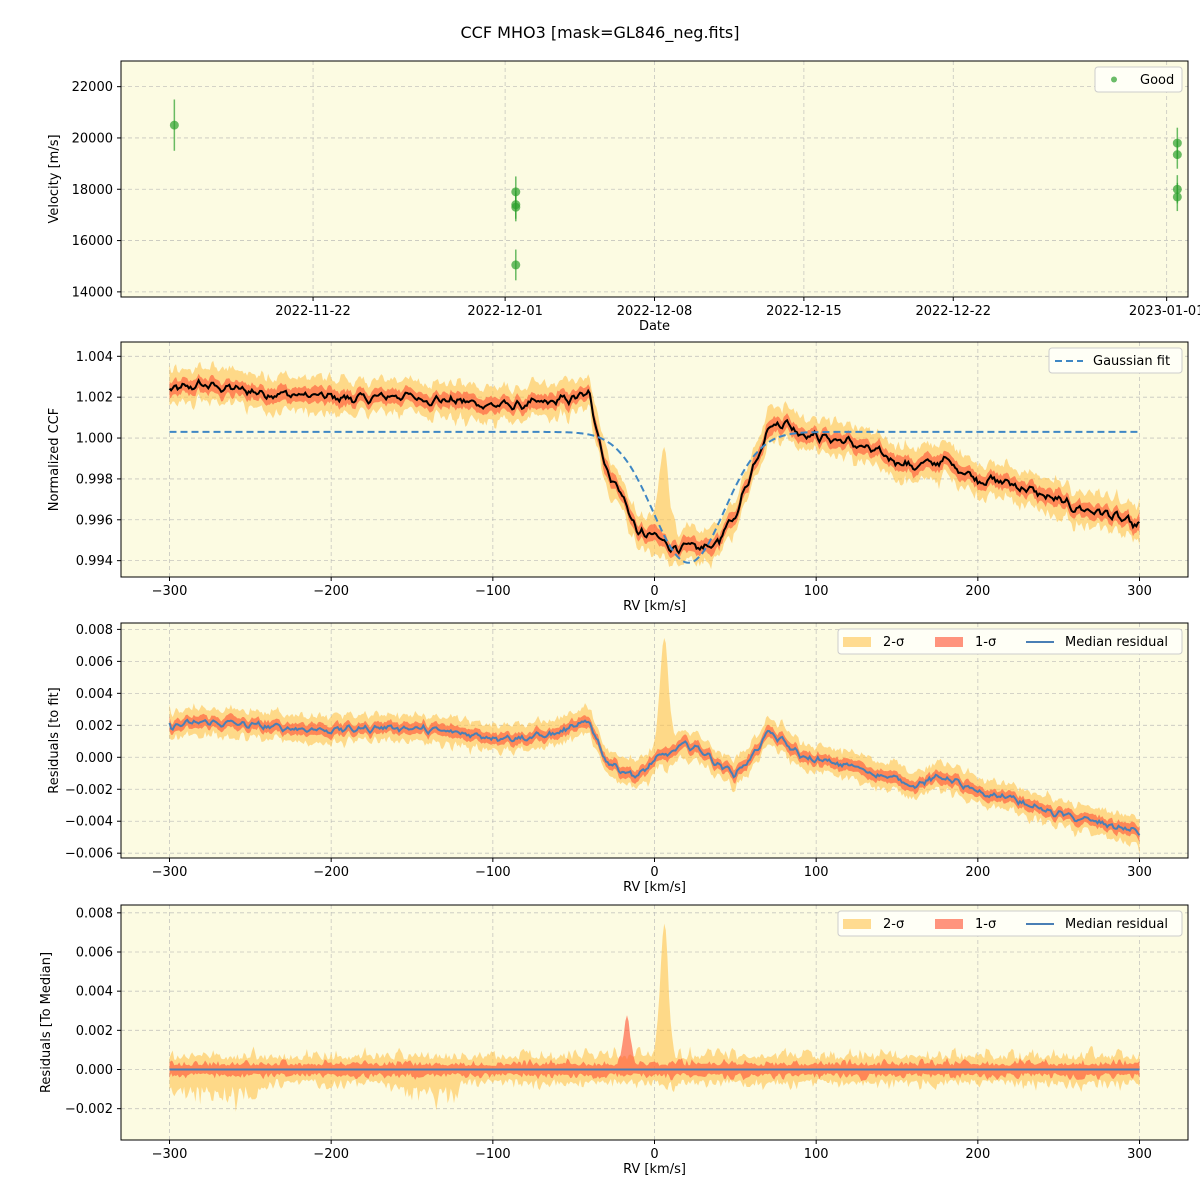 The width and height of the screenshot is (1200, 1204). Describe the element at coordinates (89, 854) in the screenshot. I see `y-tick-label: −0.006` at that location.